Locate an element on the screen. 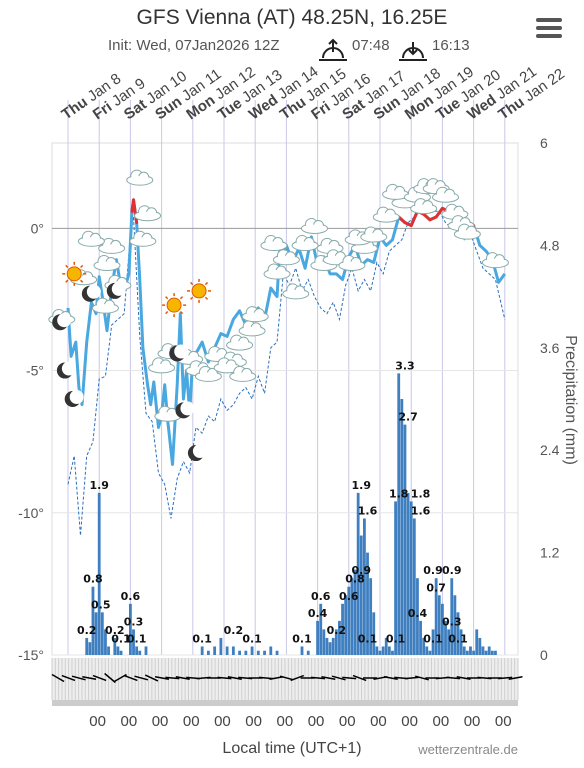 This screenshot has height=768, width=584. precip-value-label: 0.1 is located at coordinates (252, 638).